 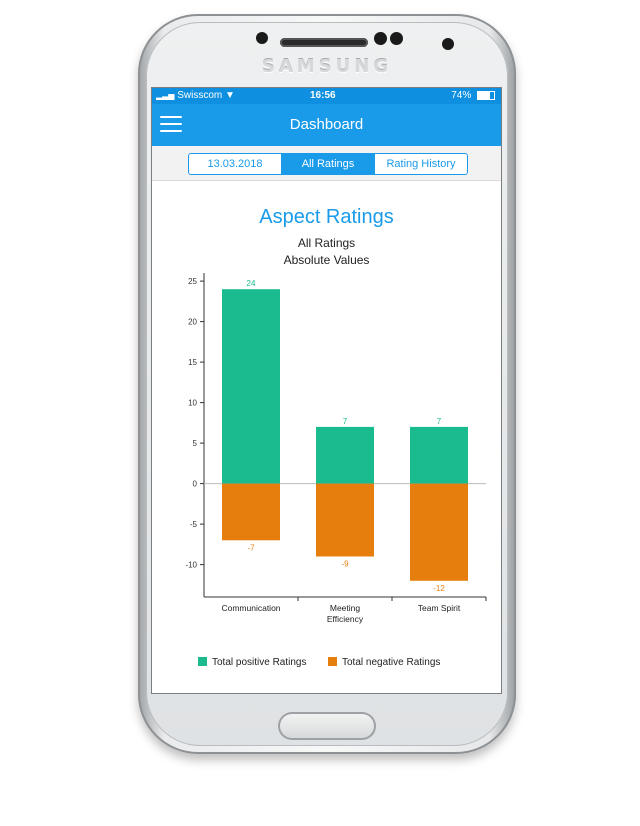 What do you see at coordinates (171, 124) in the screenshot?
I see `hamburger-menu-icon` at bounding box center [171, 124].